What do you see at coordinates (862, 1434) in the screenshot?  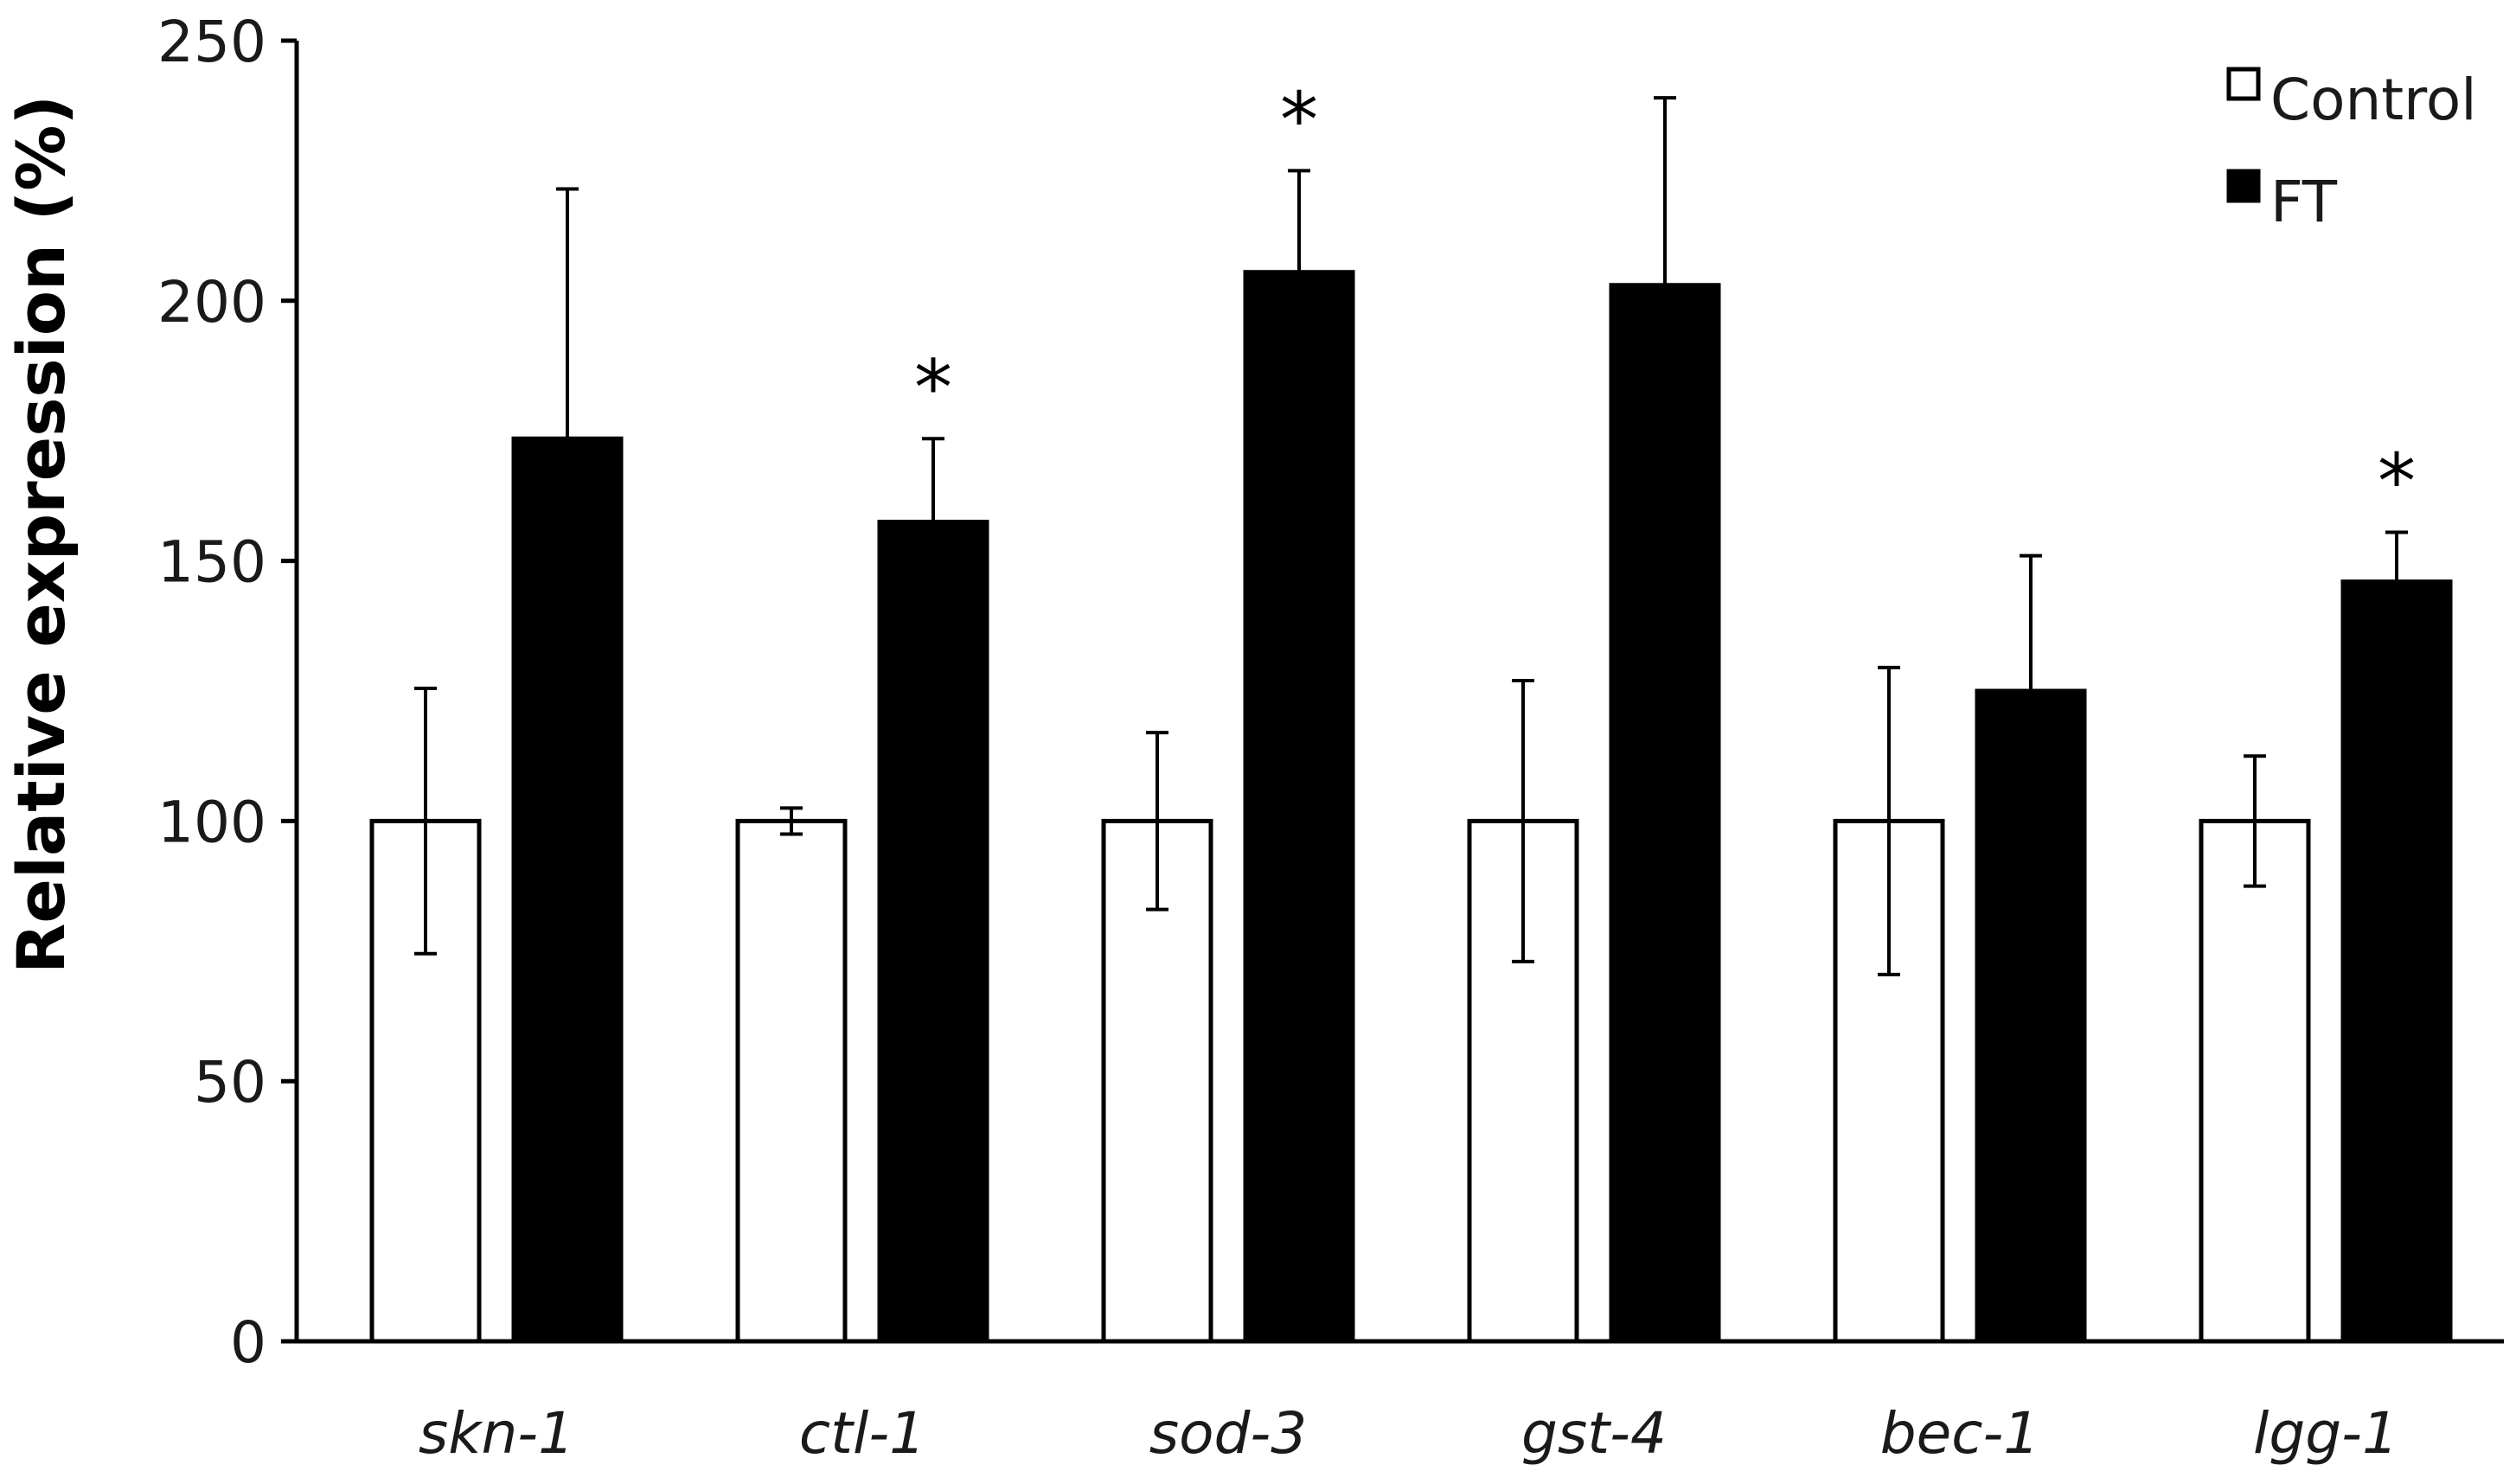 I see `x-category-label: ctl-1` at bounding box center [862, 1434].